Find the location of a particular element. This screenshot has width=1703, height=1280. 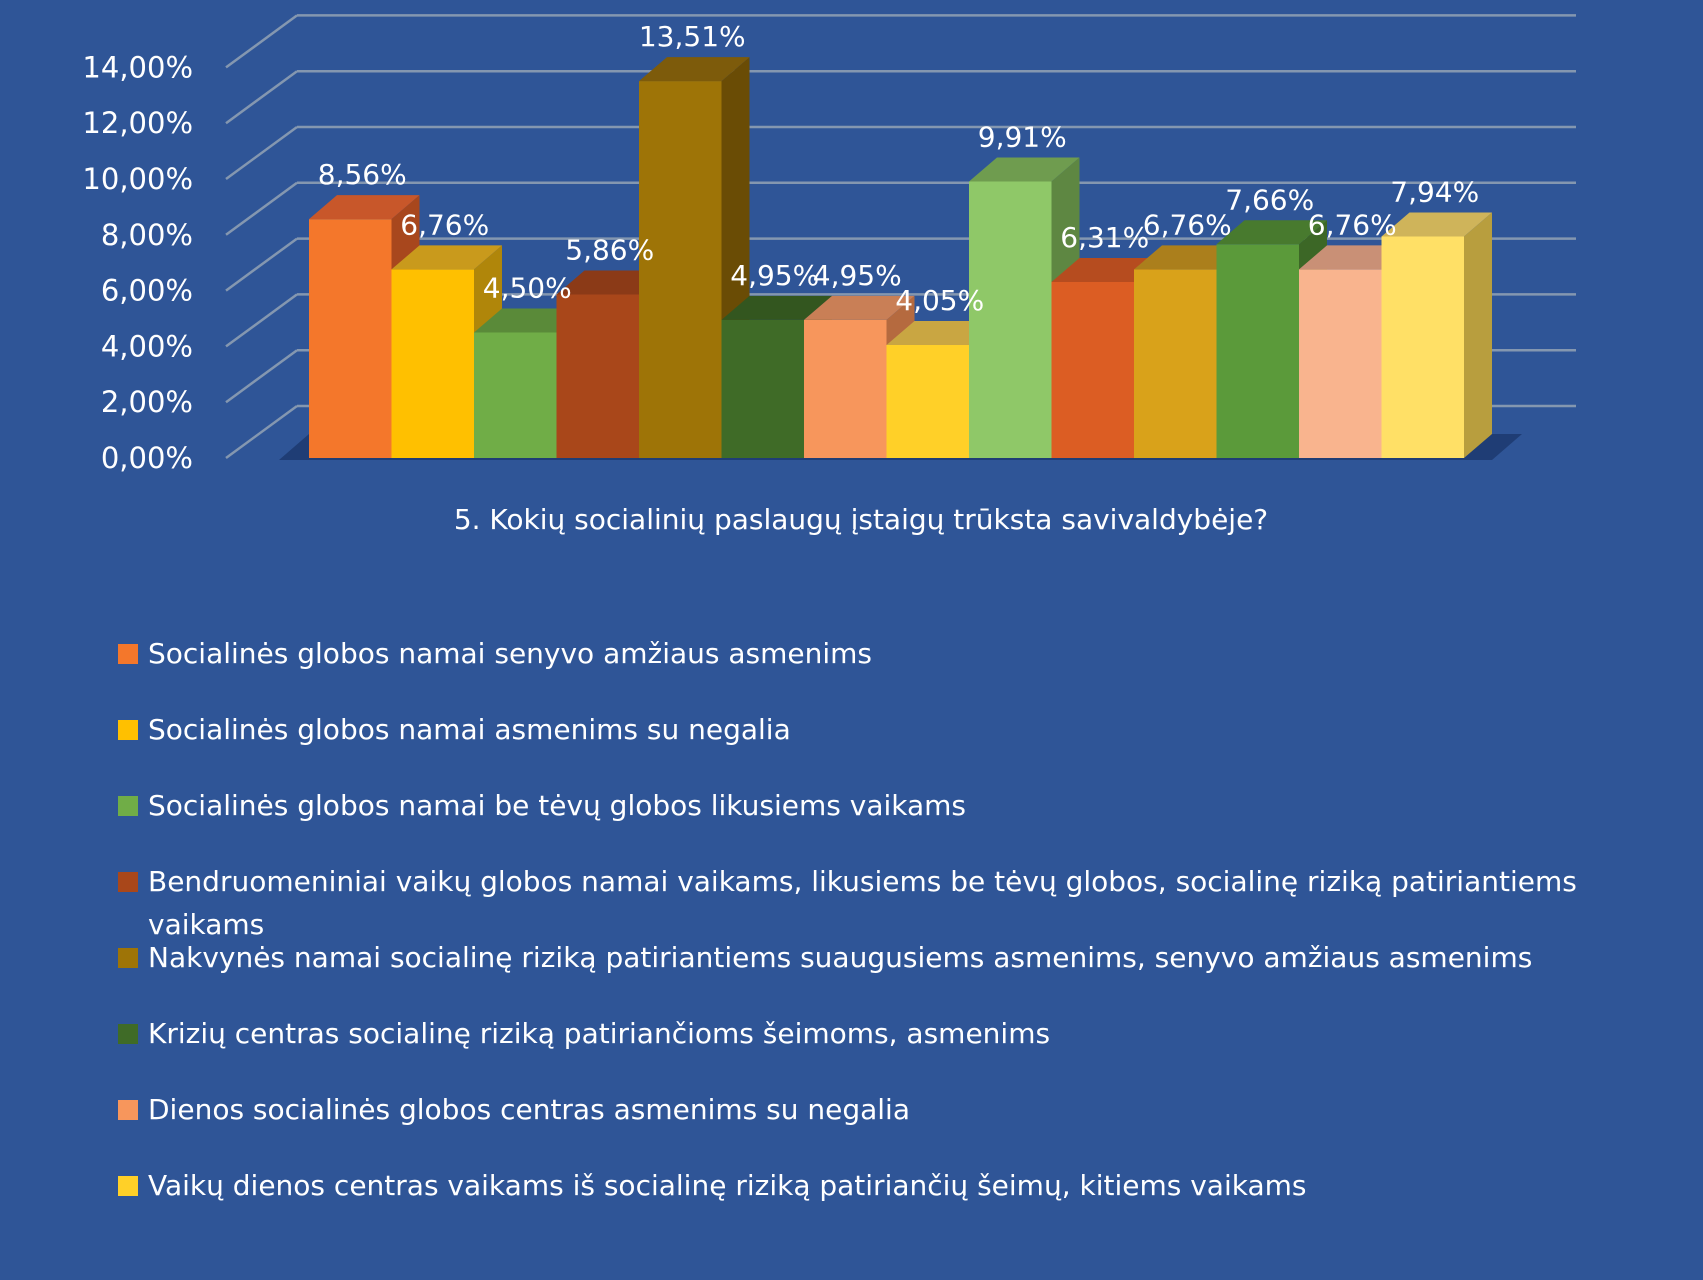

y-tick-label: 14,00% is located at coordinates (137, 67).